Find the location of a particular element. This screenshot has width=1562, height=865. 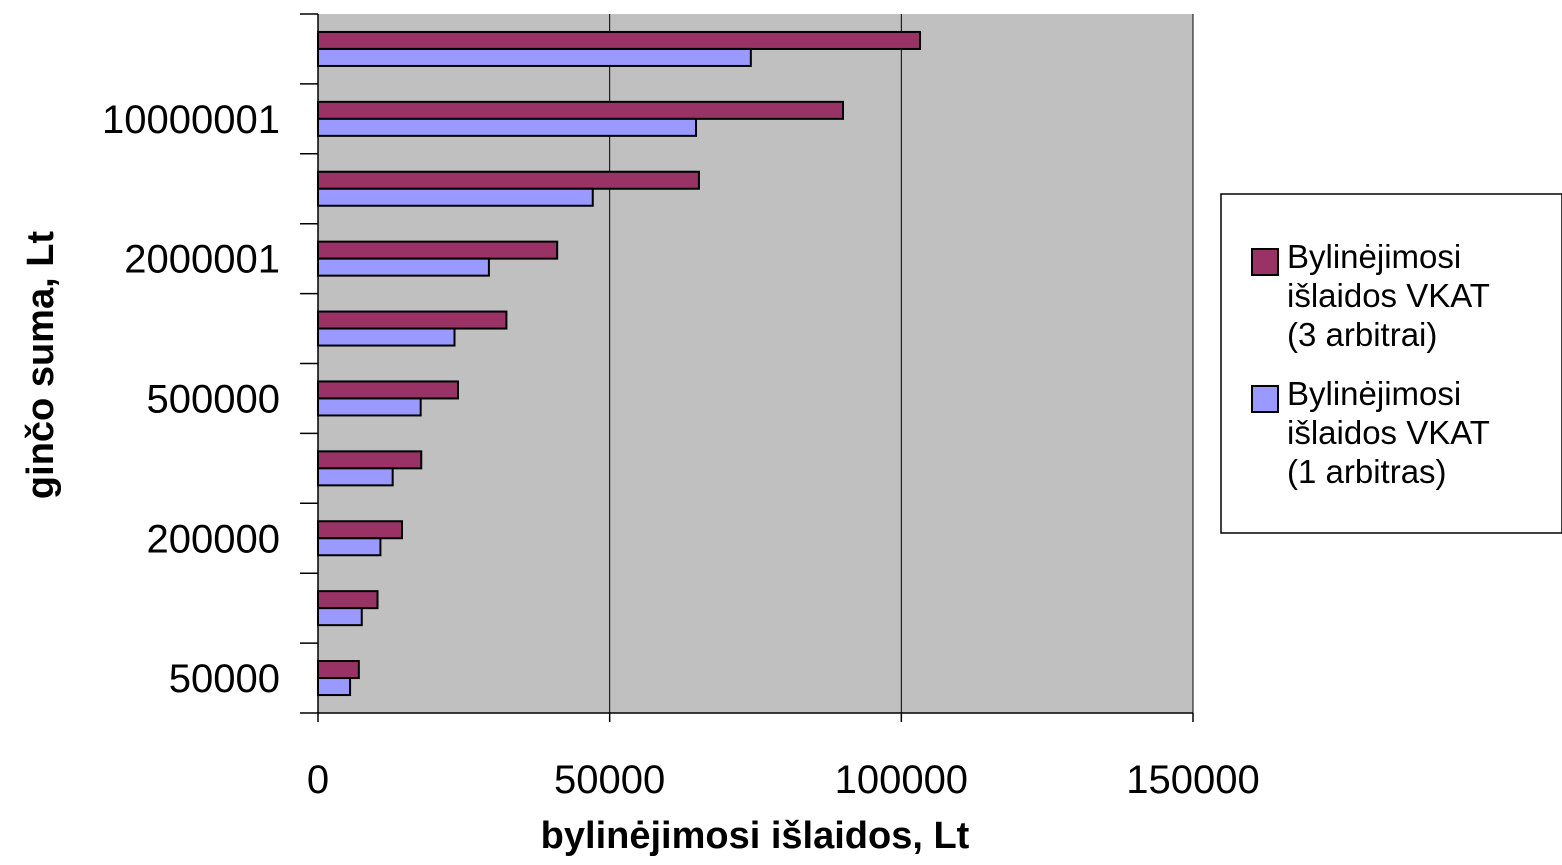

y-tick-label: 10000001 is located at coordinates (191, 120).